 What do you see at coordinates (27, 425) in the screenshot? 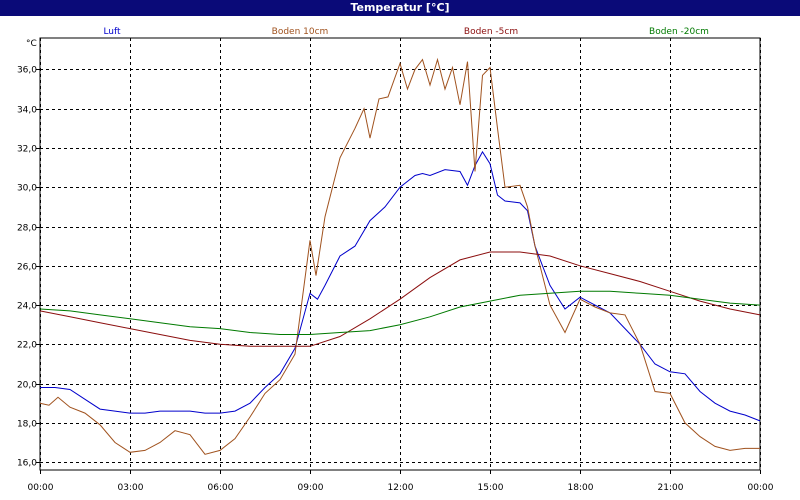
I see `y-tick-label: 18,0` at bounding box center [27, 425].